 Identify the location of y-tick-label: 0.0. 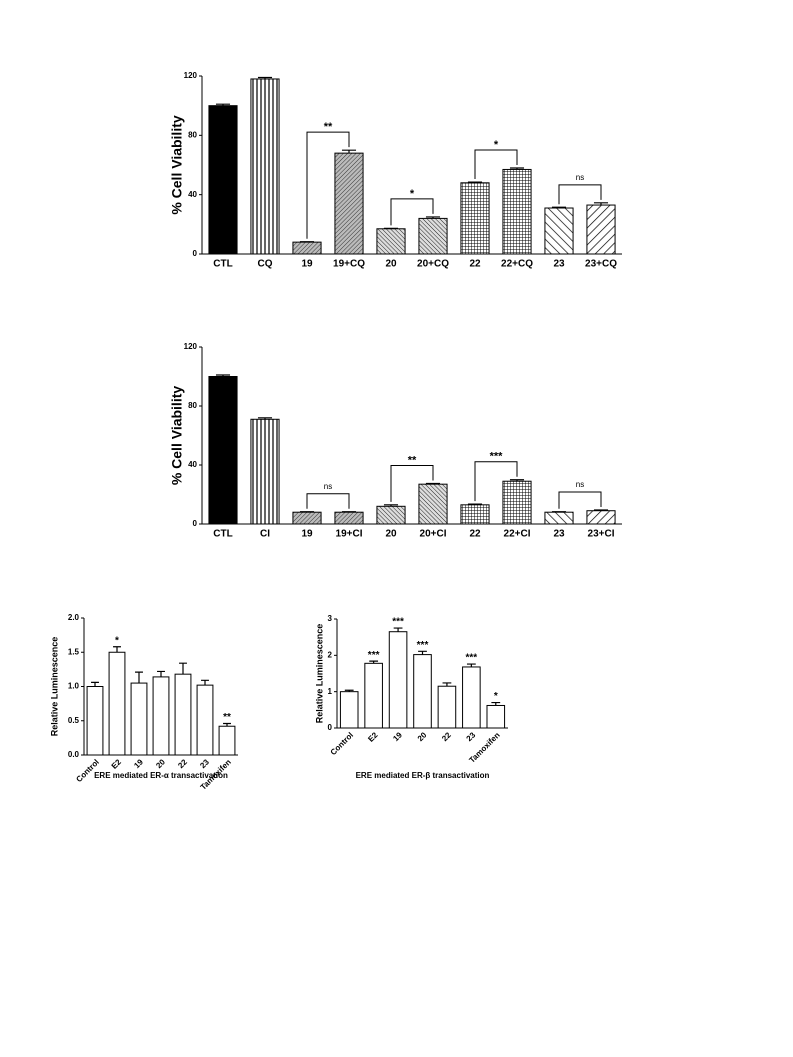
(74, 754).